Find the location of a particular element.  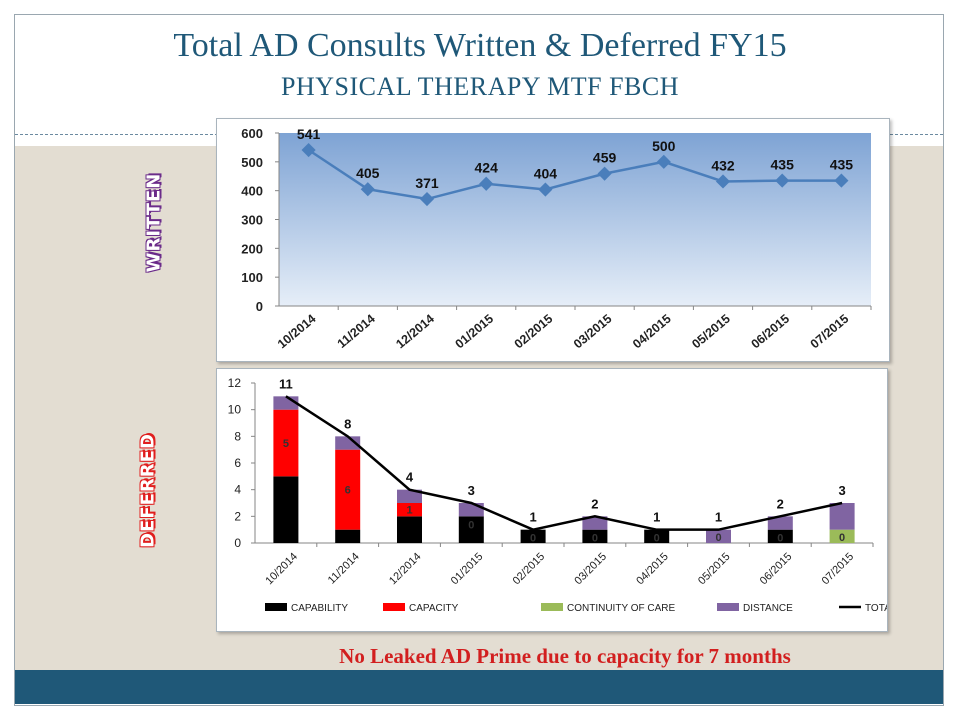

data-label: 405 is located at coordinates (368, 173).